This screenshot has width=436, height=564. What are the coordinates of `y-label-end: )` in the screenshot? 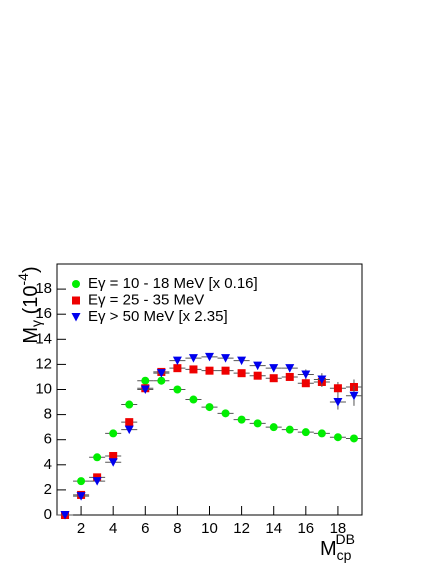 It's located at (31, 269).